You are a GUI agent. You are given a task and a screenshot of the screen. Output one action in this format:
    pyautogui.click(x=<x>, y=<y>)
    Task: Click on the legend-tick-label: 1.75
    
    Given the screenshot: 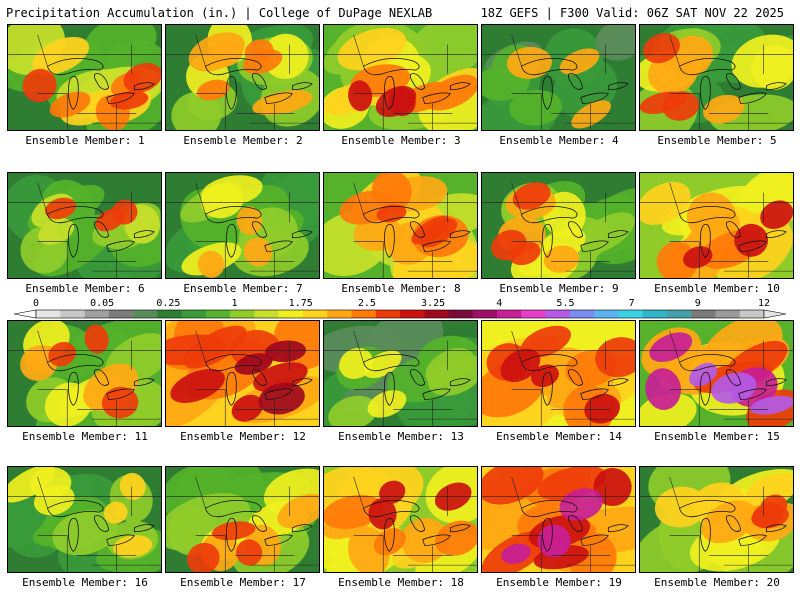 What is the action you would take?
    pyautogui.click(x=300, y=303)
    